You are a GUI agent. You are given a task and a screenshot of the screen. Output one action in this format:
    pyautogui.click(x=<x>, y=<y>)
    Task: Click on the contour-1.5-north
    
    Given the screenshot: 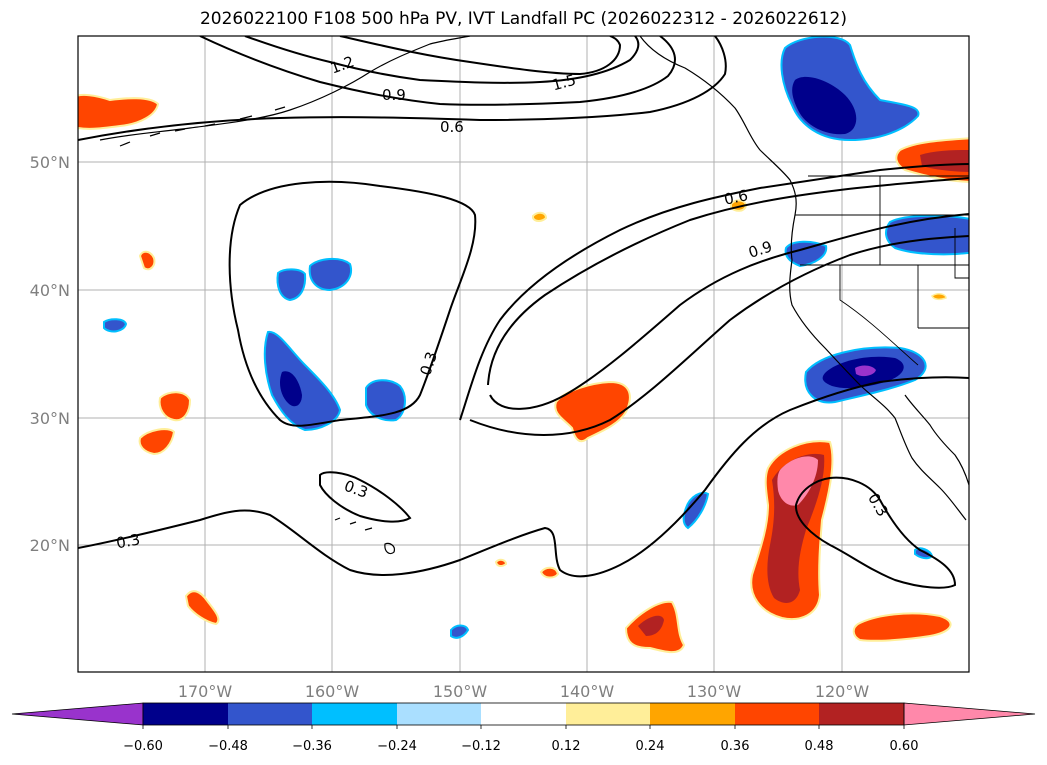 What is the action you would take?
    pyautogui.click(x=480, y=56)
    